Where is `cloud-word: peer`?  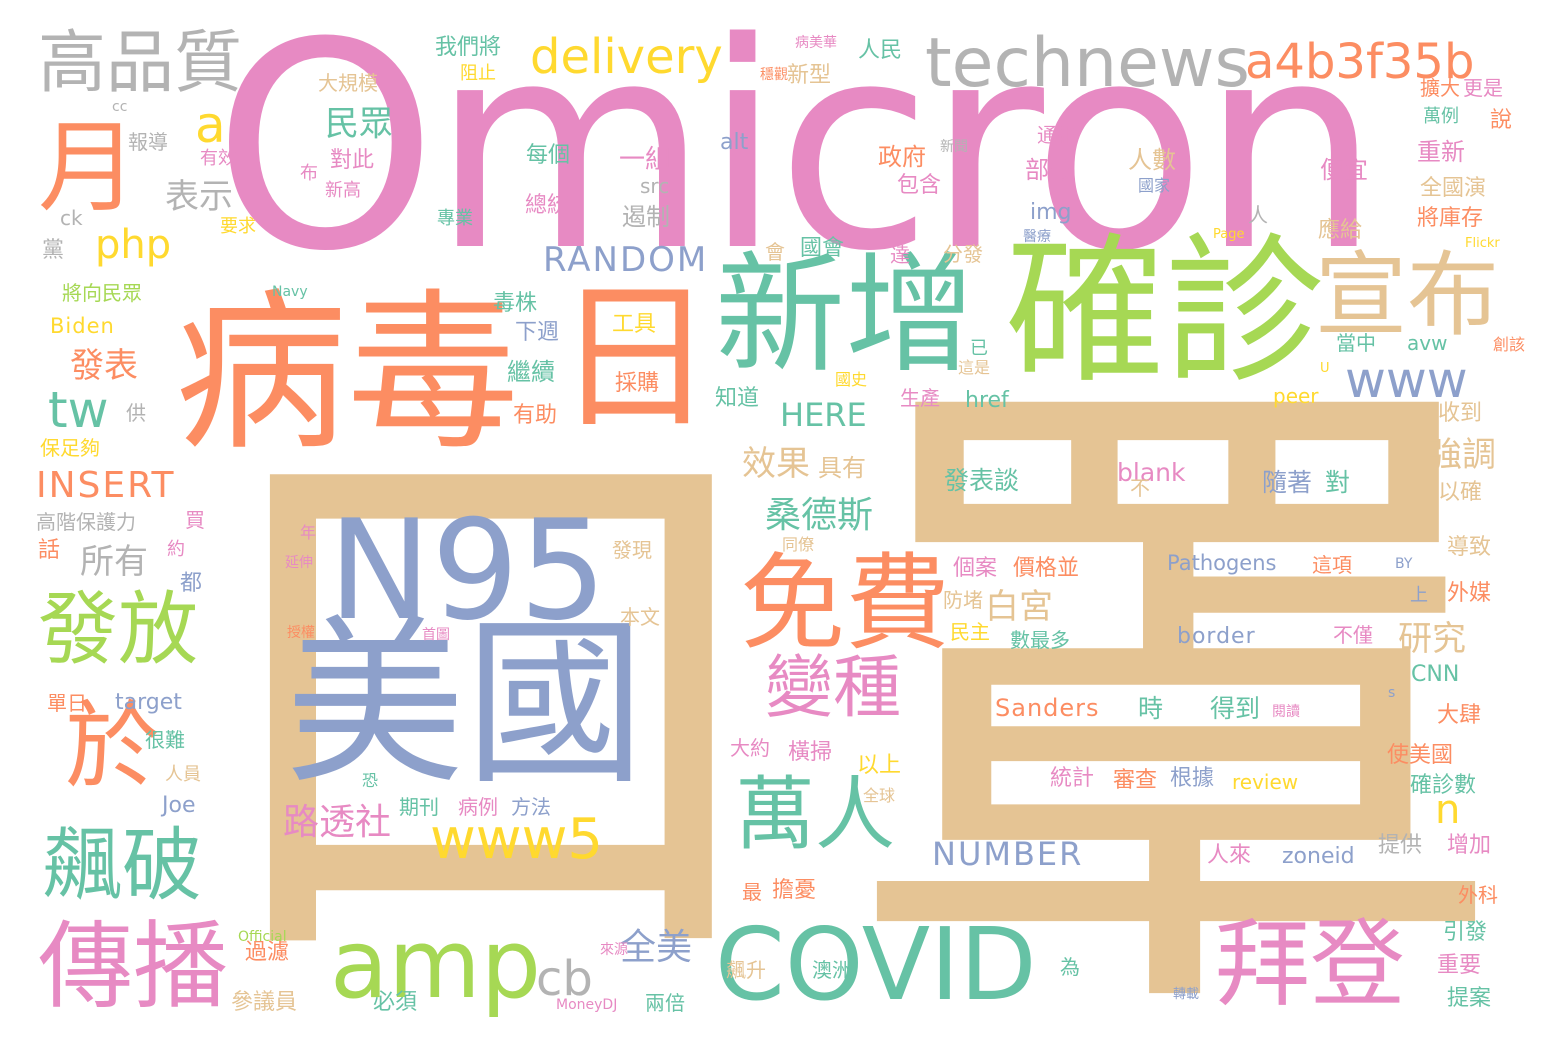
cloud-word: peer is located at coordinates (1296, 396).